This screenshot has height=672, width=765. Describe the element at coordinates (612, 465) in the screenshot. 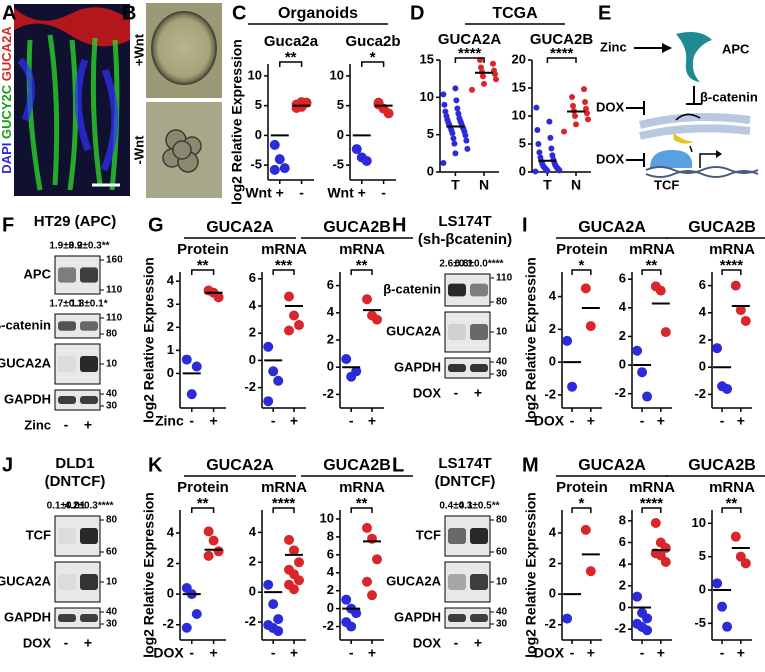

I see `group-header: GUCA2A` at that location.